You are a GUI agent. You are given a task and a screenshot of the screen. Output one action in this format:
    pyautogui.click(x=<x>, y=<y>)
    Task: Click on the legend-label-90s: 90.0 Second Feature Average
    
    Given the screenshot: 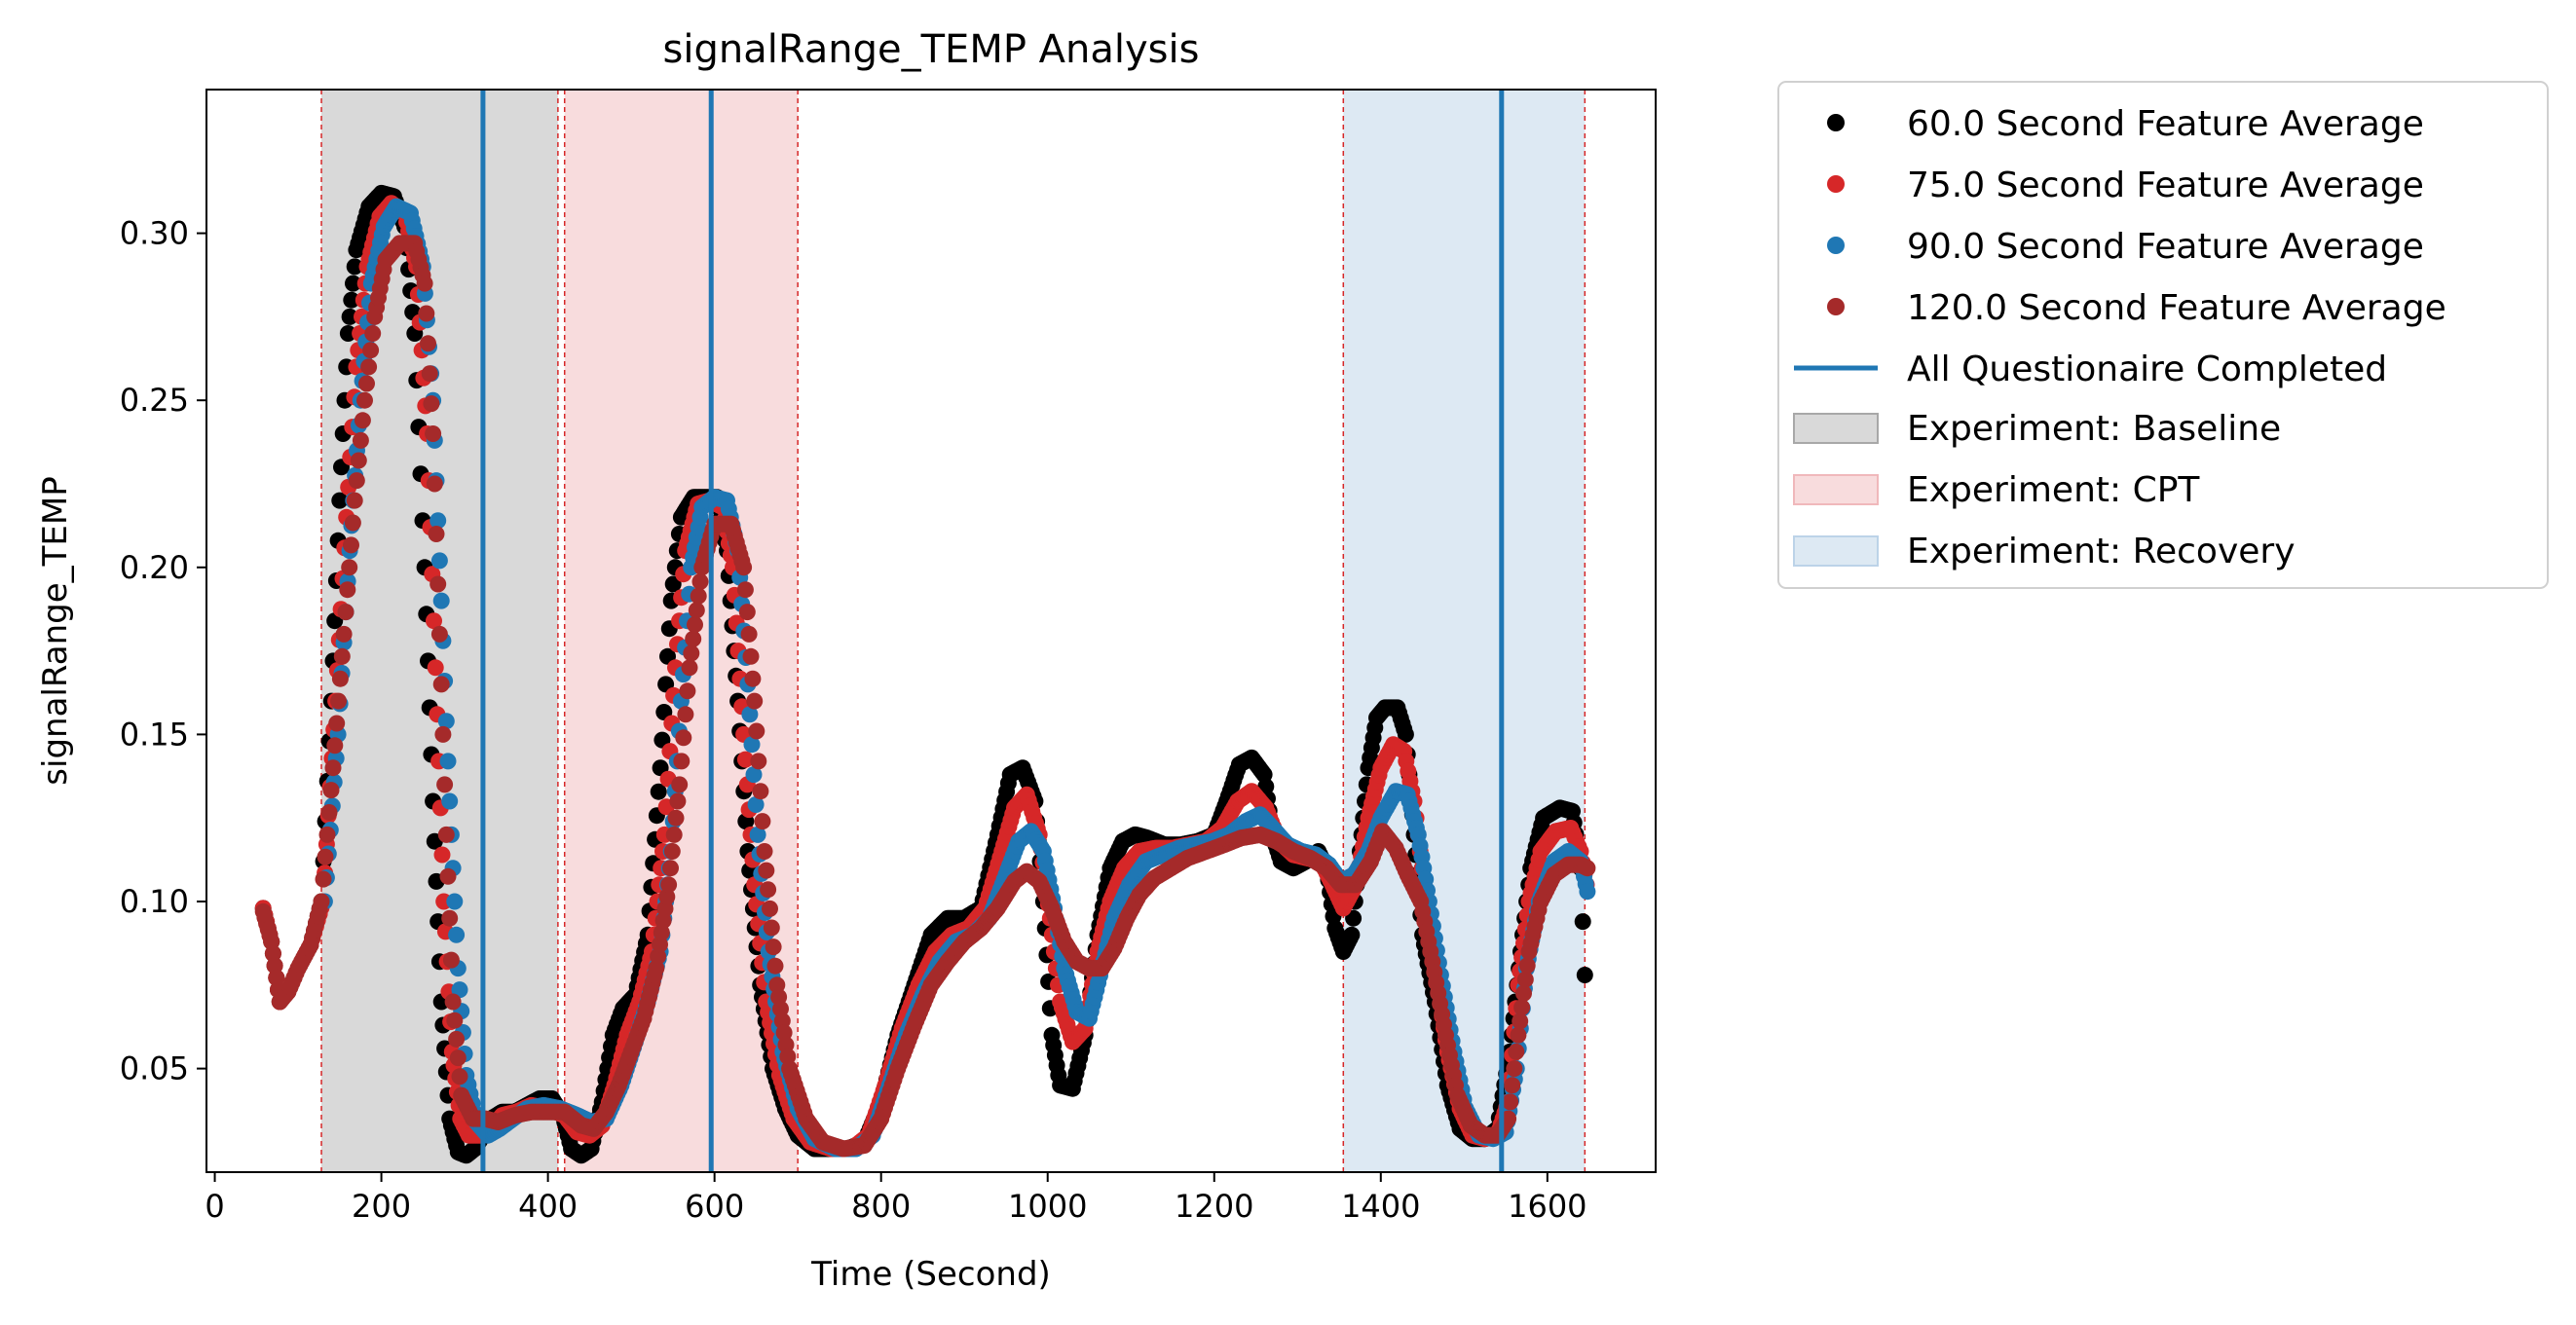 What is the action you would take?
    pyautogui.click(x=2165, y=247)
    